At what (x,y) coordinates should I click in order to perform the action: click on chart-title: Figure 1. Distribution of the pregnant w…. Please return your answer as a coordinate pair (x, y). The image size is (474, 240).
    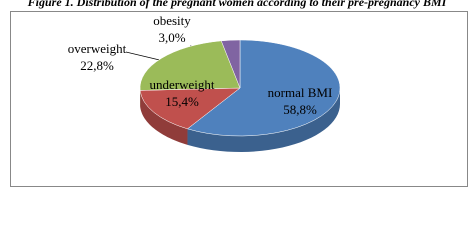
    Looking at the image, I should click on (237, 4).